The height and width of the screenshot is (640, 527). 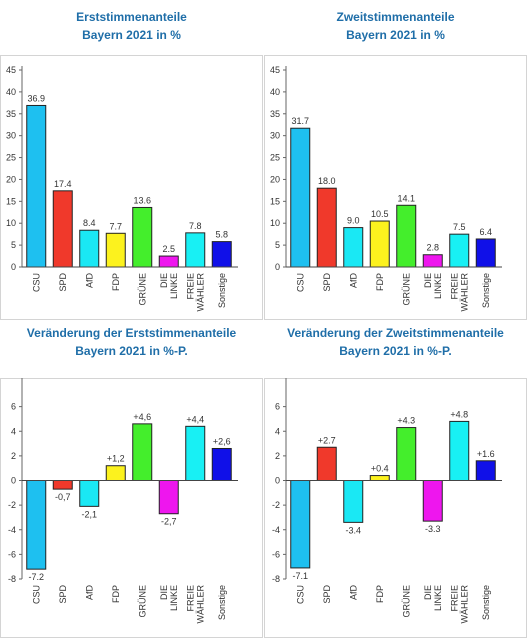 I want to click on data-label-afd: -2,1, so click(x=89, y=514).